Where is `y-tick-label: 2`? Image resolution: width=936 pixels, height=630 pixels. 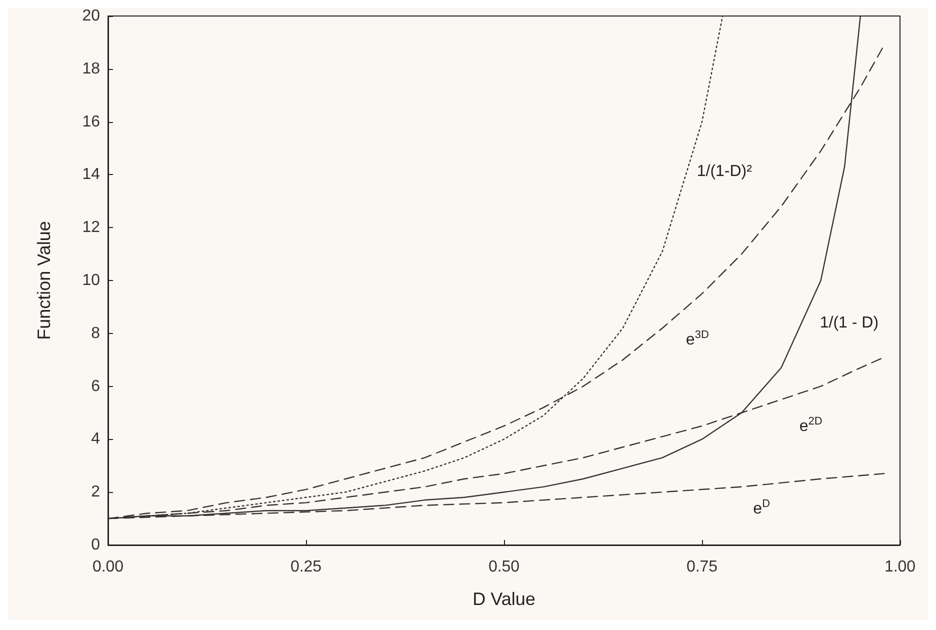 y-tick-label: 2 is located at coordinates (95, 492).